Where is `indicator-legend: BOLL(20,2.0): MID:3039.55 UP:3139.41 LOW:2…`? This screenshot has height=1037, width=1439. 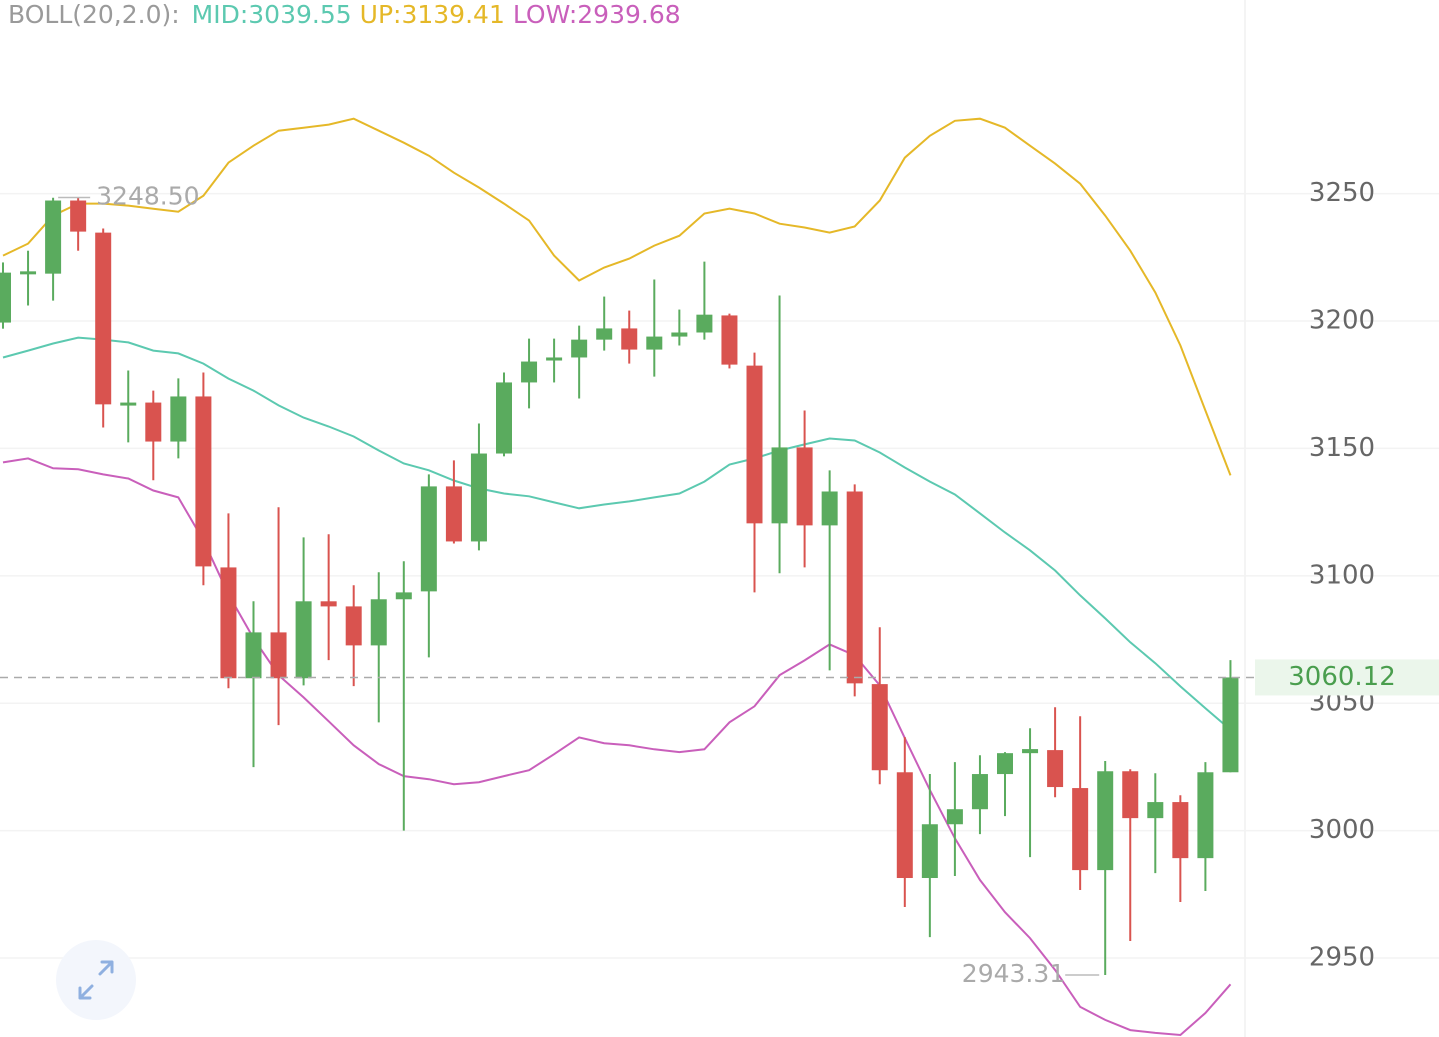
indicator-legend: BOLL(20,2.0): MID:3039.55 UP:3139.41 LOW:2… is located at coordinates (344, 14).